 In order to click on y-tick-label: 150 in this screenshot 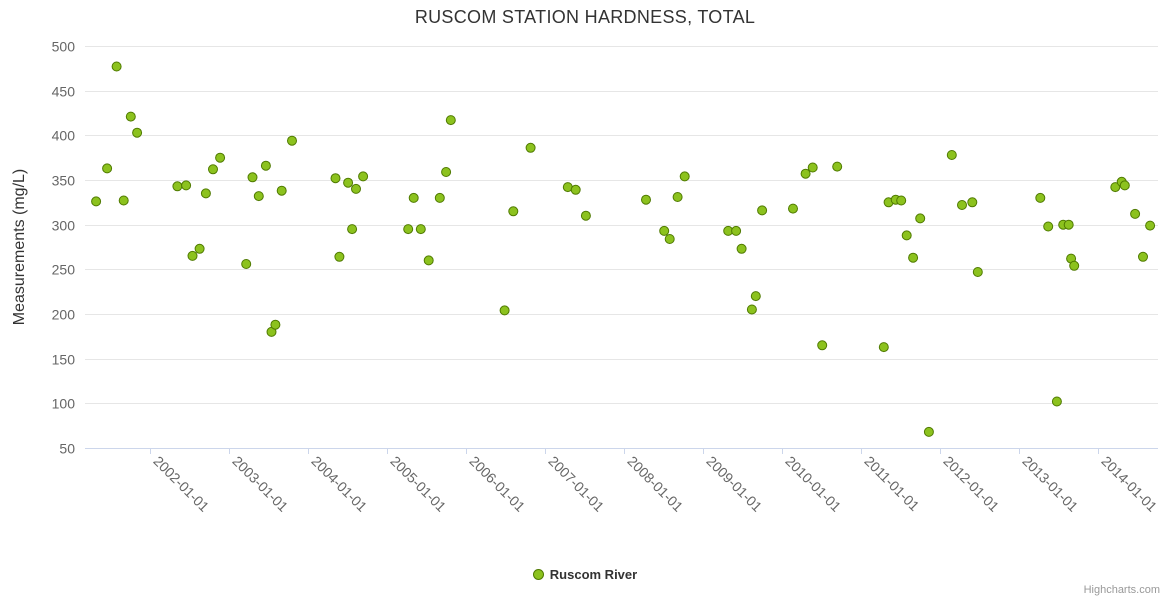, I will do `click(64, 360)`.